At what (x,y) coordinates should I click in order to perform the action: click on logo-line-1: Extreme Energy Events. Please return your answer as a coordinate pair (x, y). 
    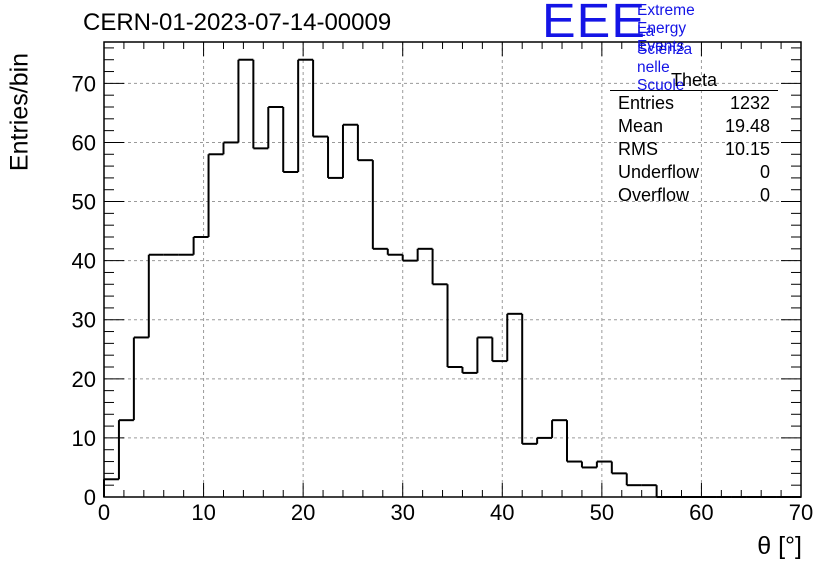
    Looking at the image, I should click on (666, 28).